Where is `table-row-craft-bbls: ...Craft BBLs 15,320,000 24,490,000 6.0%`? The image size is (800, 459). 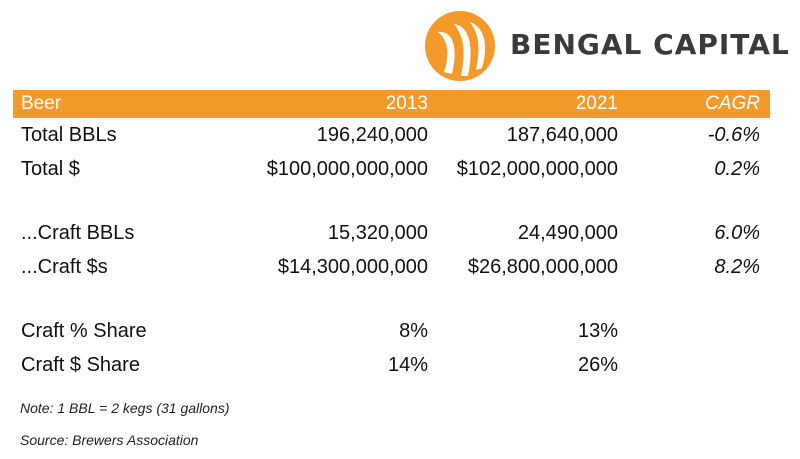 table-row-craft-bbls: ...Craft BBLs 15,320,000 24,490,000 6.0% is located at coordinates (391, 233).